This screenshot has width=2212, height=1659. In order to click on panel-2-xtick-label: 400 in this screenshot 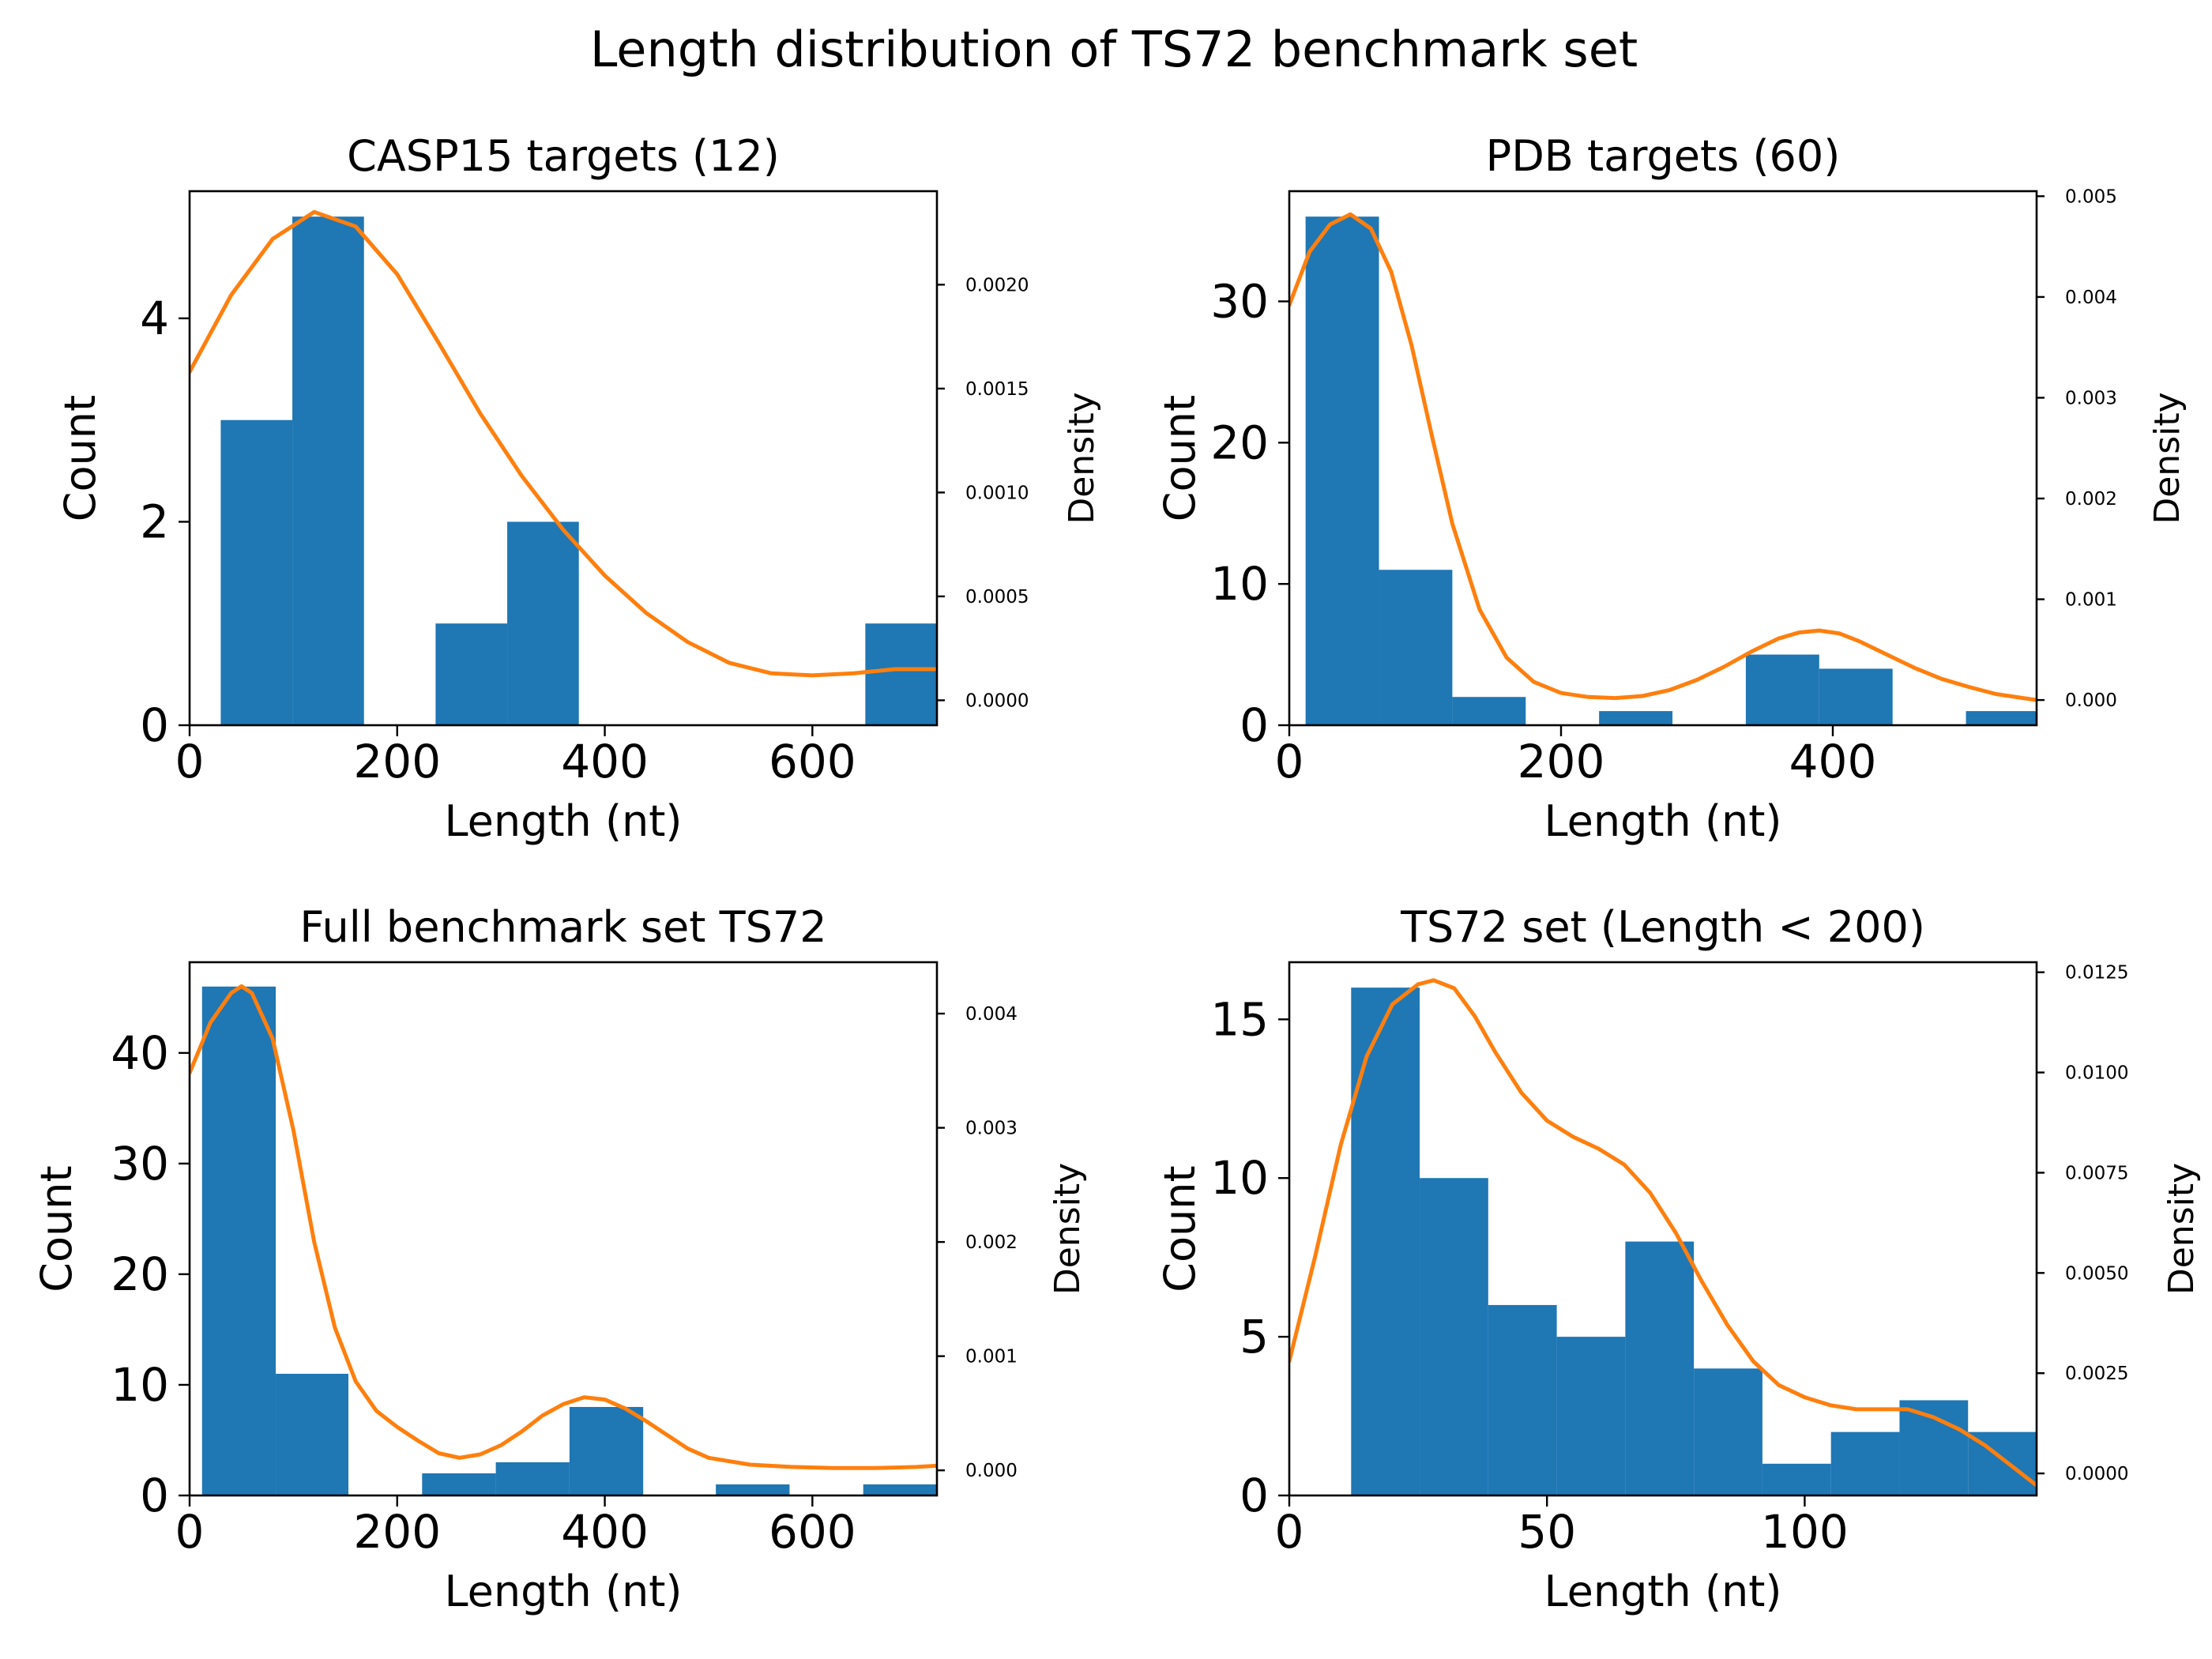, I will do `click(1833, 761)`.